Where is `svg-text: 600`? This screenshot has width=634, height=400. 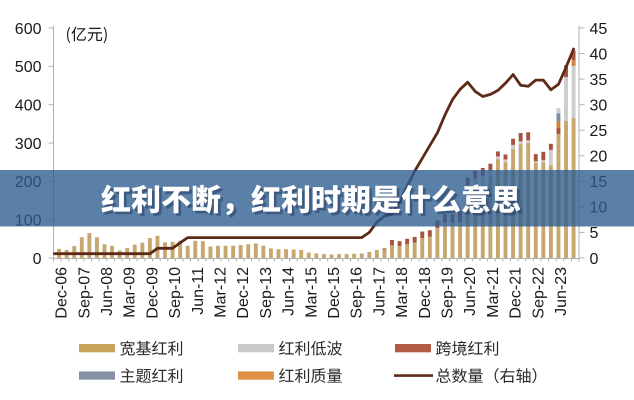 svg-text: 600 is located at coordinates (28, 29).